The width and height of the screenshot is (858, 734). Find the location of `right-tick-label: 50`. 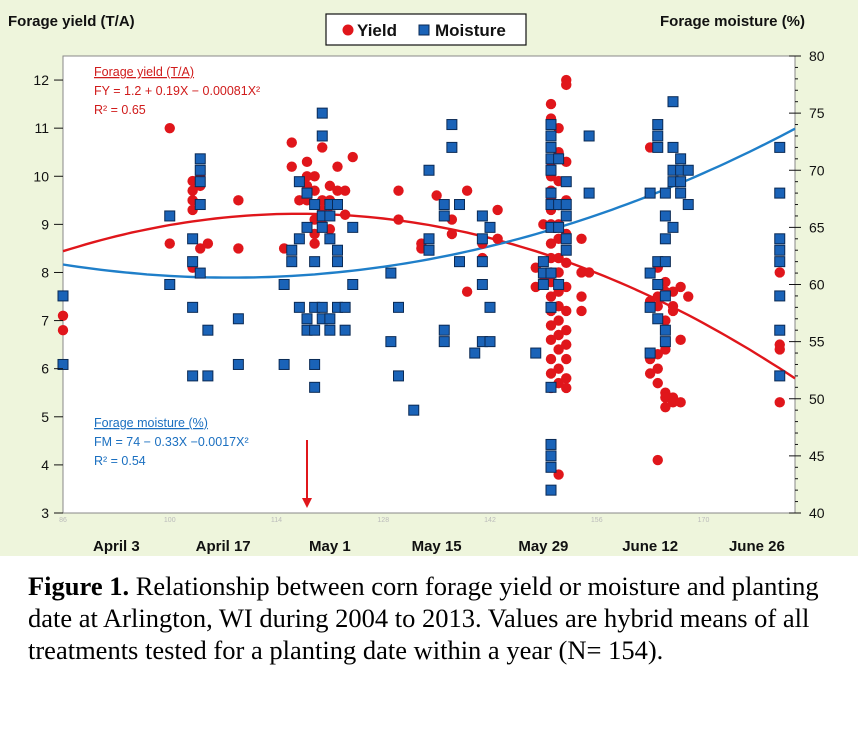

right-tick-label: 50 is located at coordinates (817, 399).